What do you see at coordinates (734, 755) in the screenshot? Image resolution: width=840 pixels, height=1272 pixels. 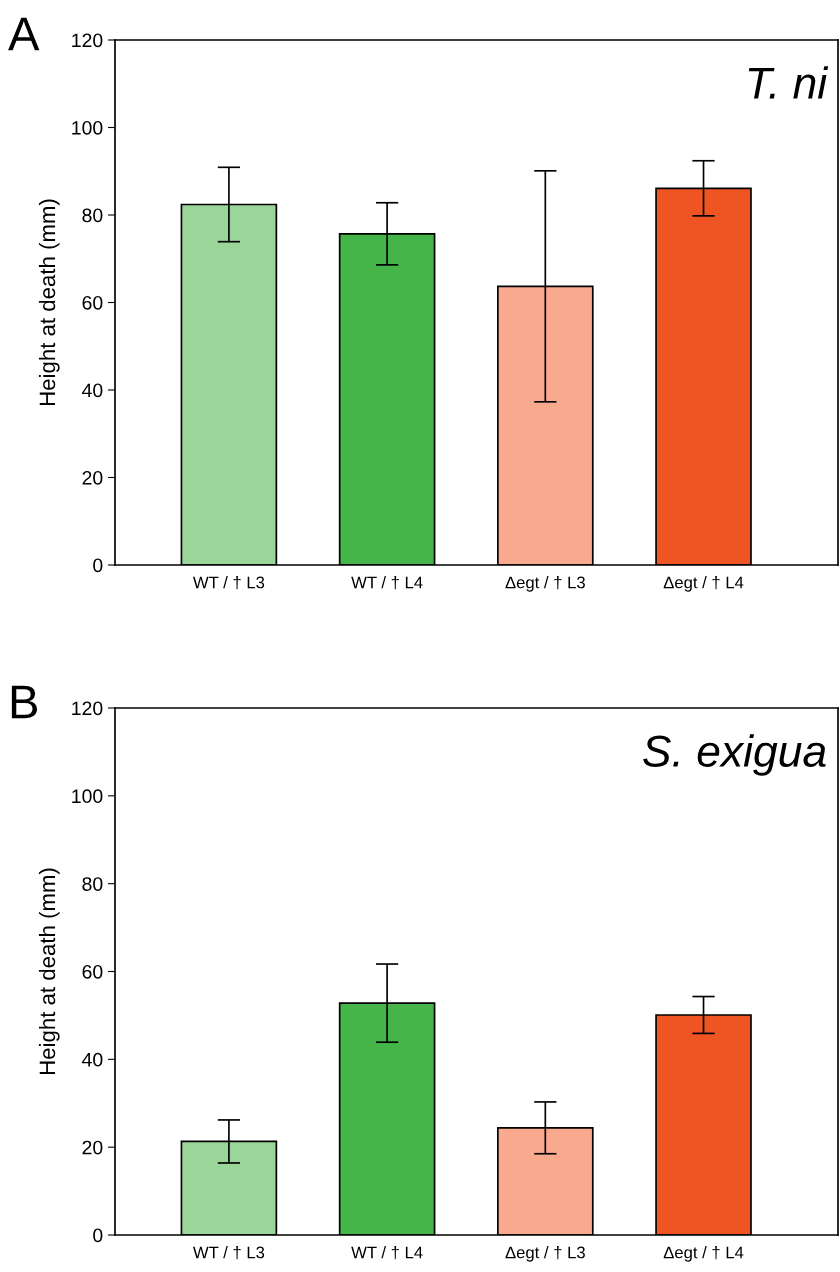 I see `text: S. exigua` at bounding box center [734, 755].